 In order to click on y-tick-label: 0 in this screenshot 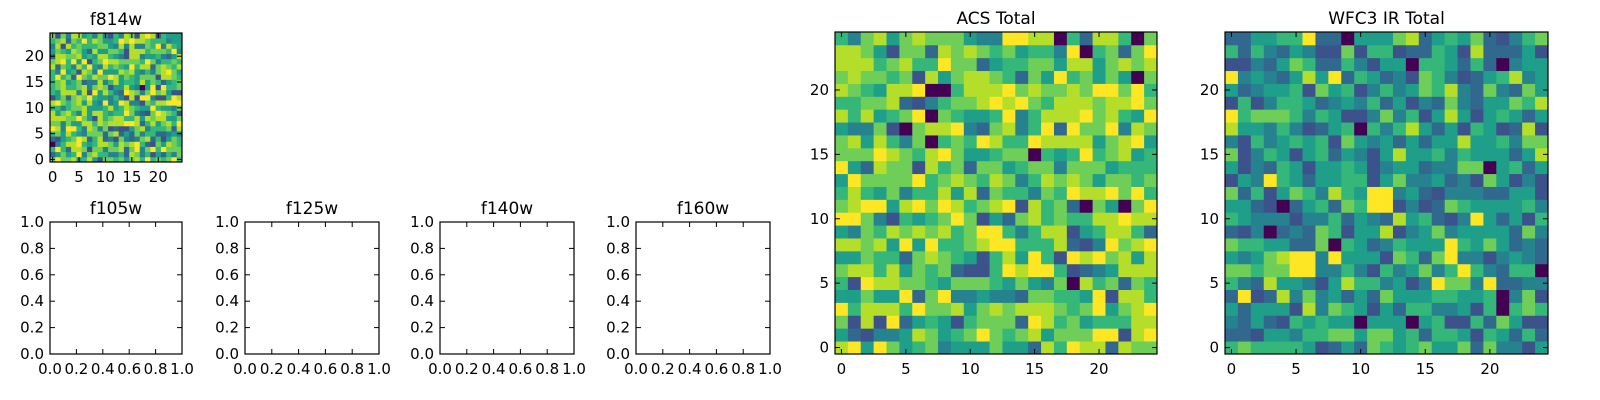, I will do `click(824, 348)`.